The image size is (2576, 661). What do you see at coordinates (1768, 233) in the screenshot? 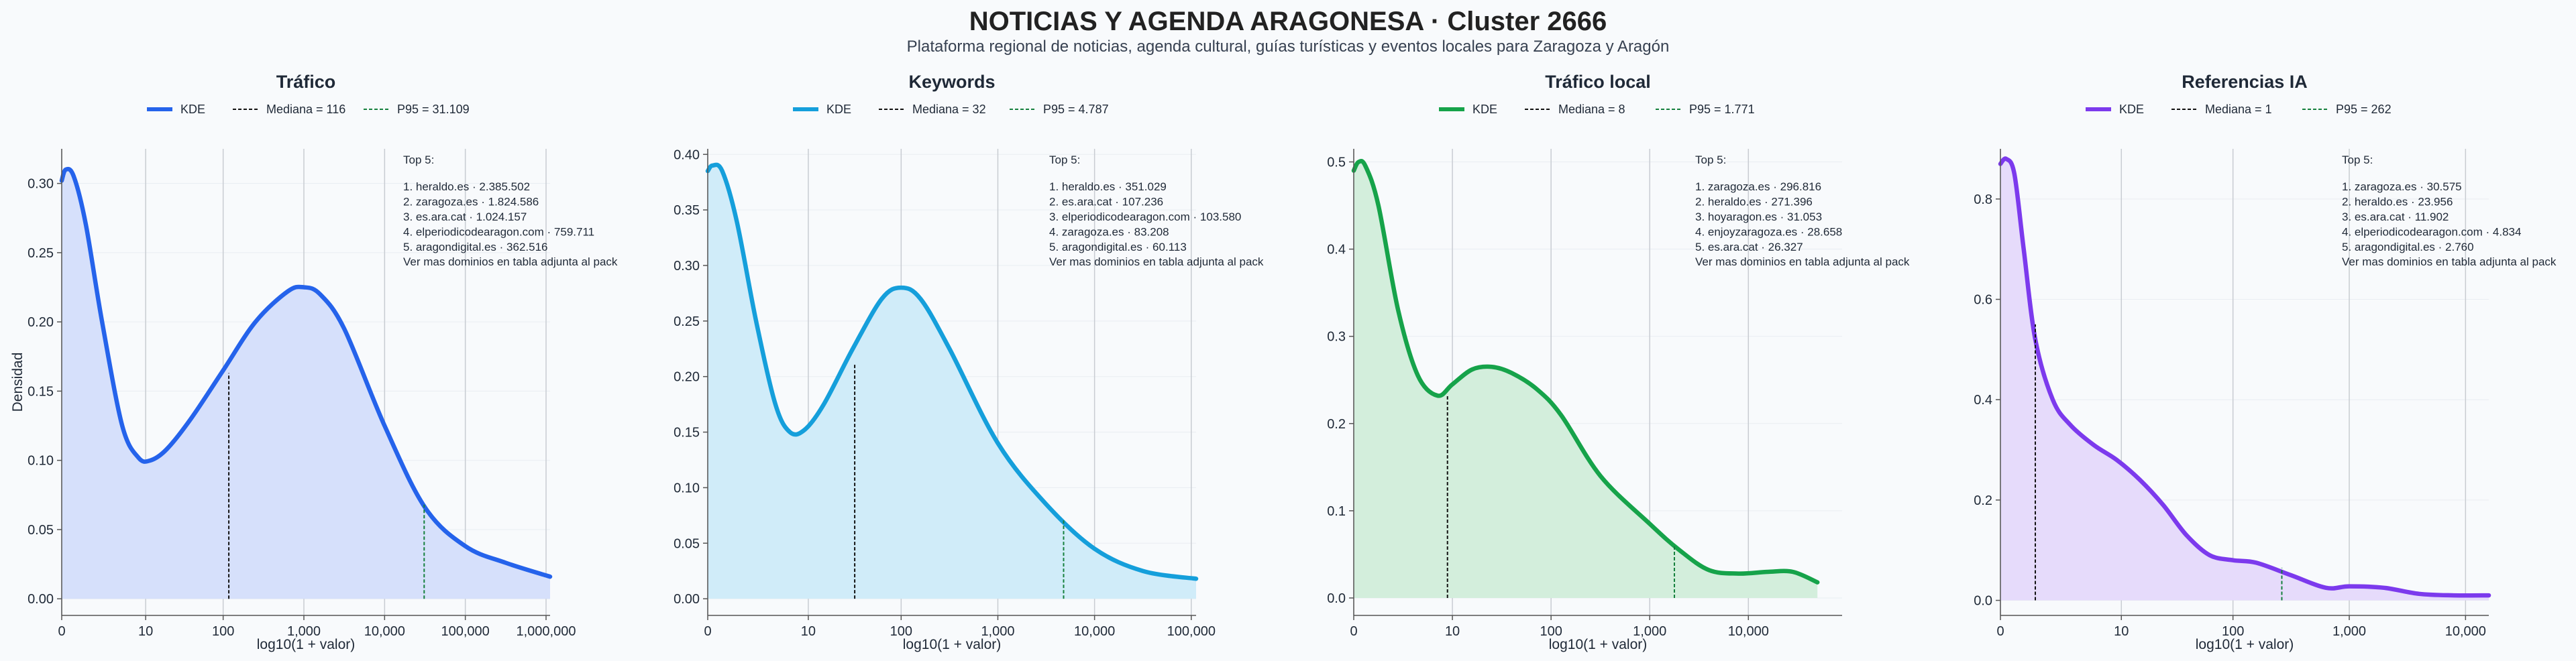
I see `top5-item: 4. enjoyzaragoza.es · 28.658` at bounding box center [1768, 233].